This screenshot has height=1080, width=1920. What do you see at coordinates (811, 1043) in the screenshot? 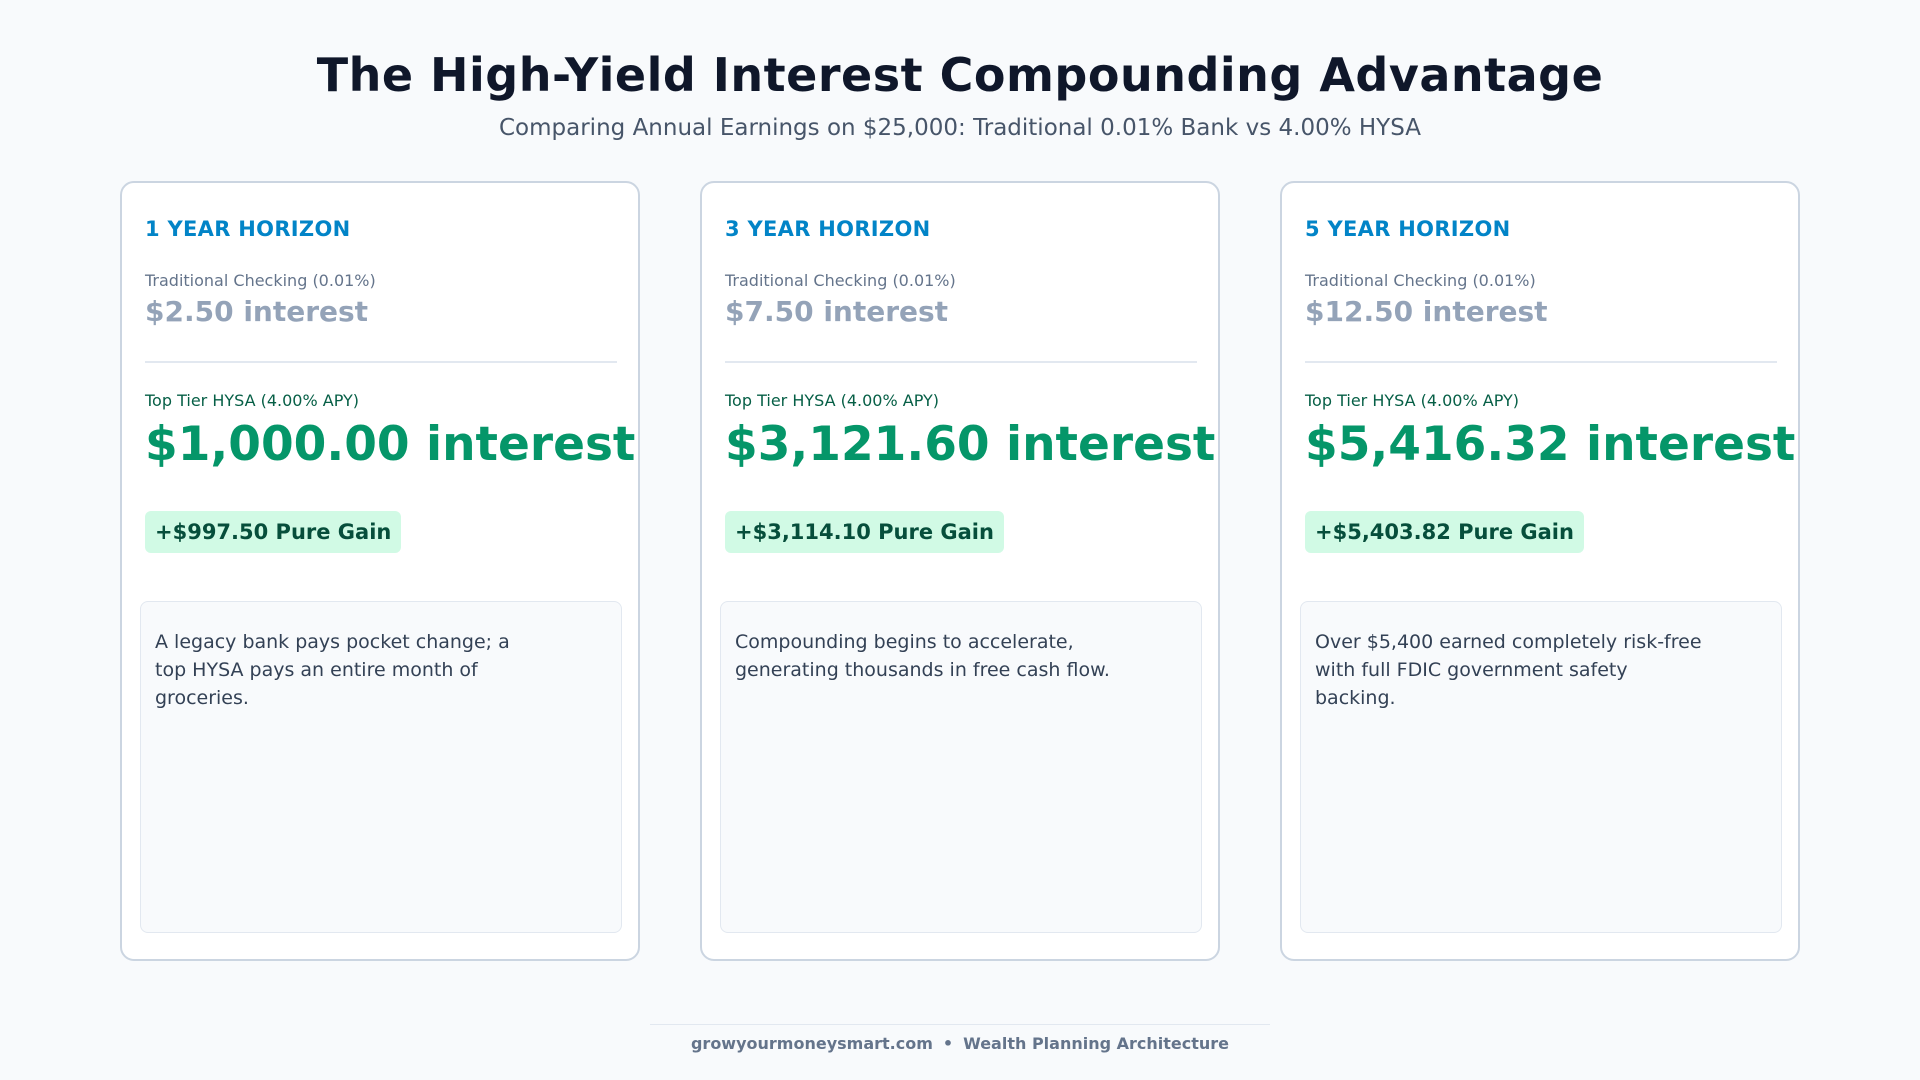
I see `footer-site-link: growyourmoneysmart.com` at bounding box center [811, 1043].